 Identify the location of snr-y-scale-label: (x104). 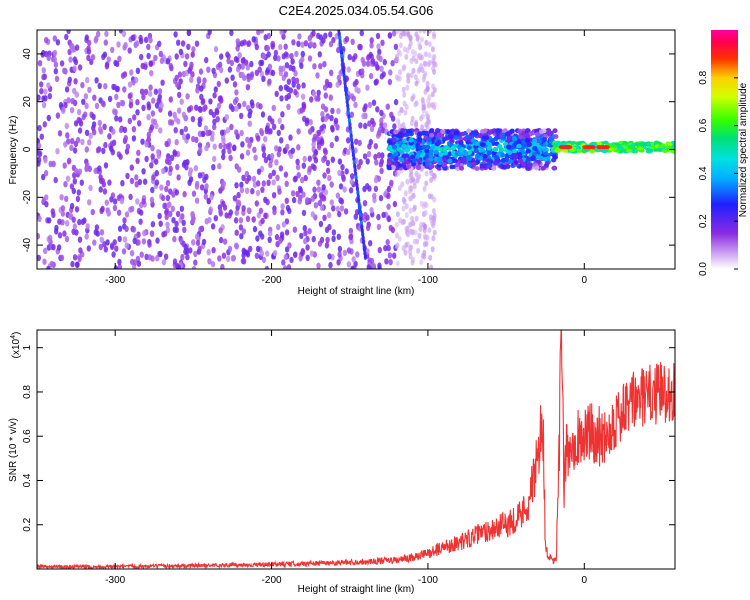
(16, 345).